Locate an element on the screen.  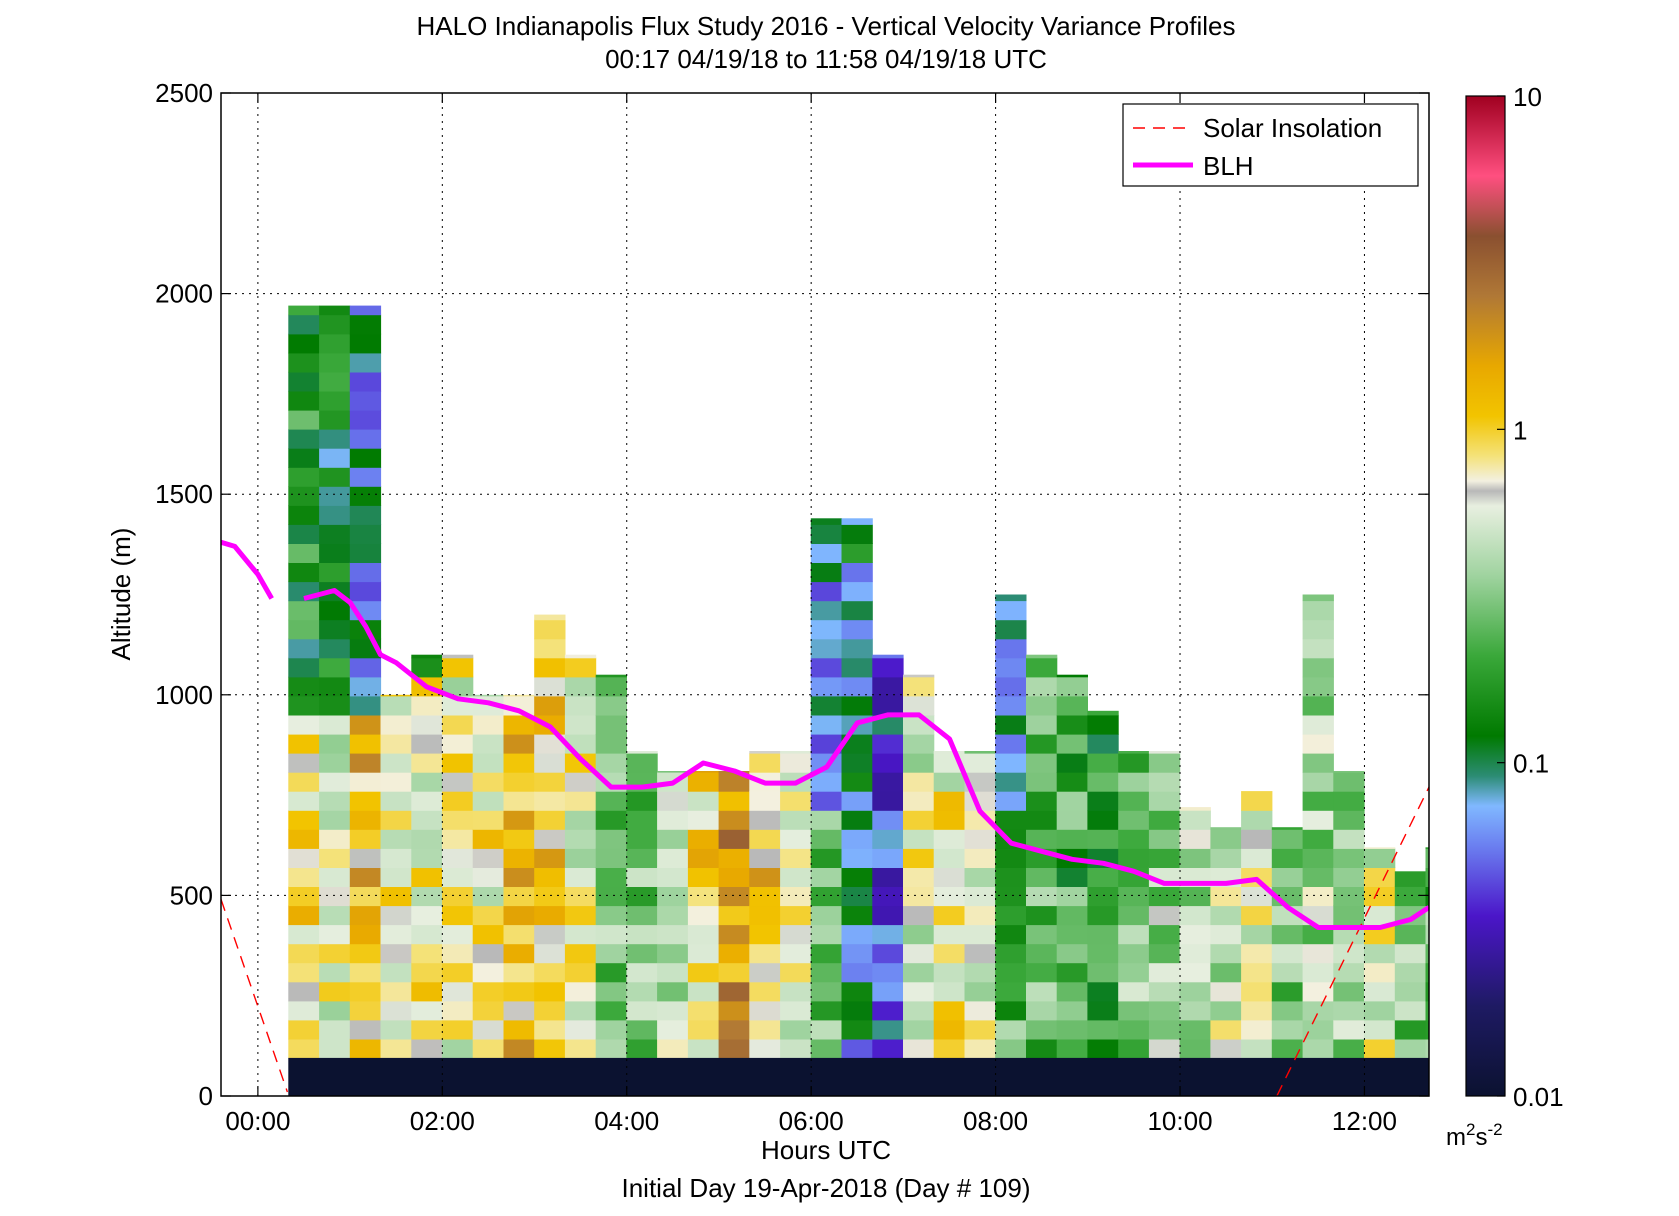
colorbar: 0.01 0.1 1 10 m2s-2 is located at coordinates (1505, 616).